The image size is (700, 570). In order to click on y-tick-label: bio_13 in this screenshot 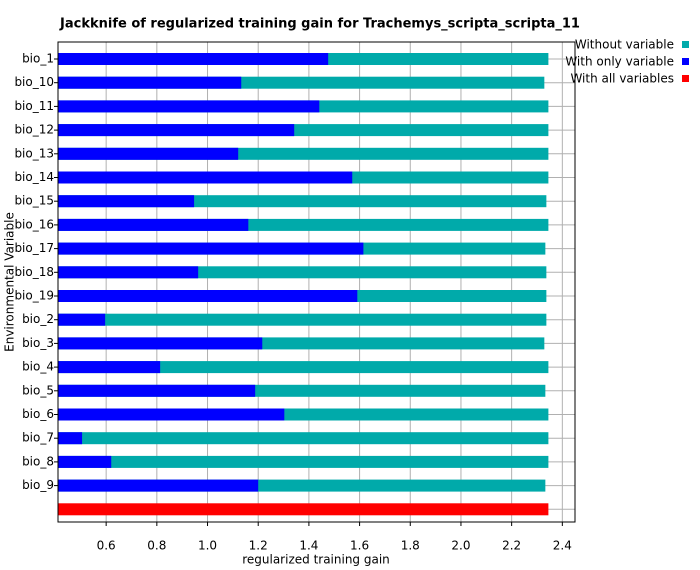, I will do `click(34, 153)`.